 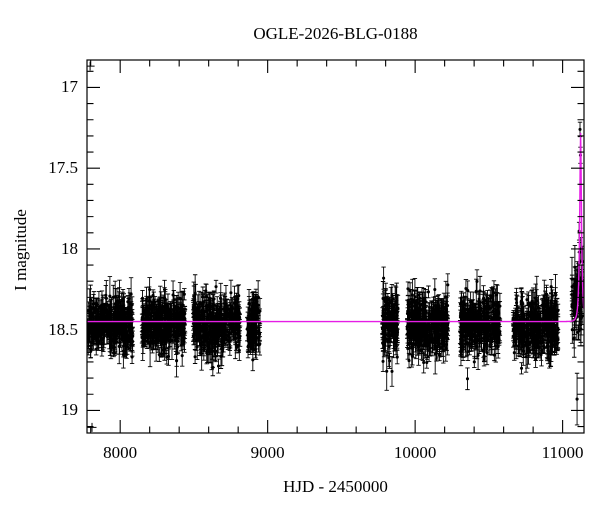 What do you see at coordinates (69, 248) in the screenshot?
I see `y-tick-label-18: 18` at bounding box center [69, 248].